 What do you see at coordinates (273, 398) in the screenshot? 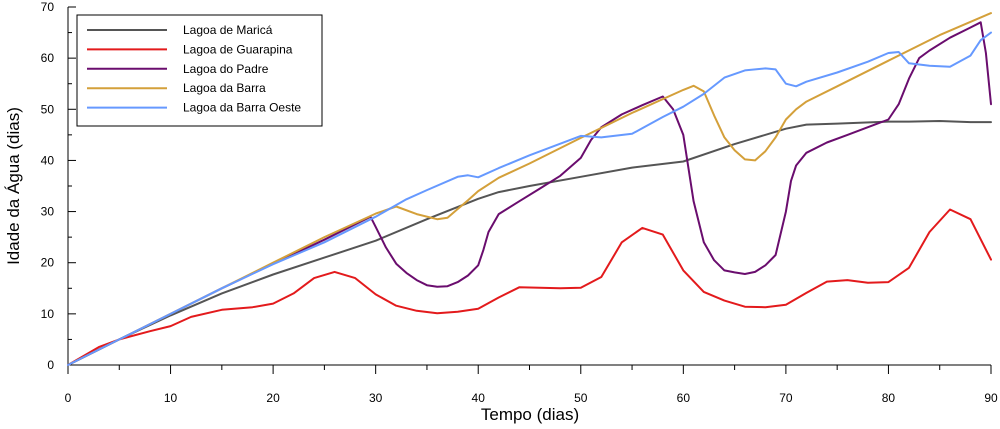
I see `x-tick-label: 20` at bounding box center [273, 398].